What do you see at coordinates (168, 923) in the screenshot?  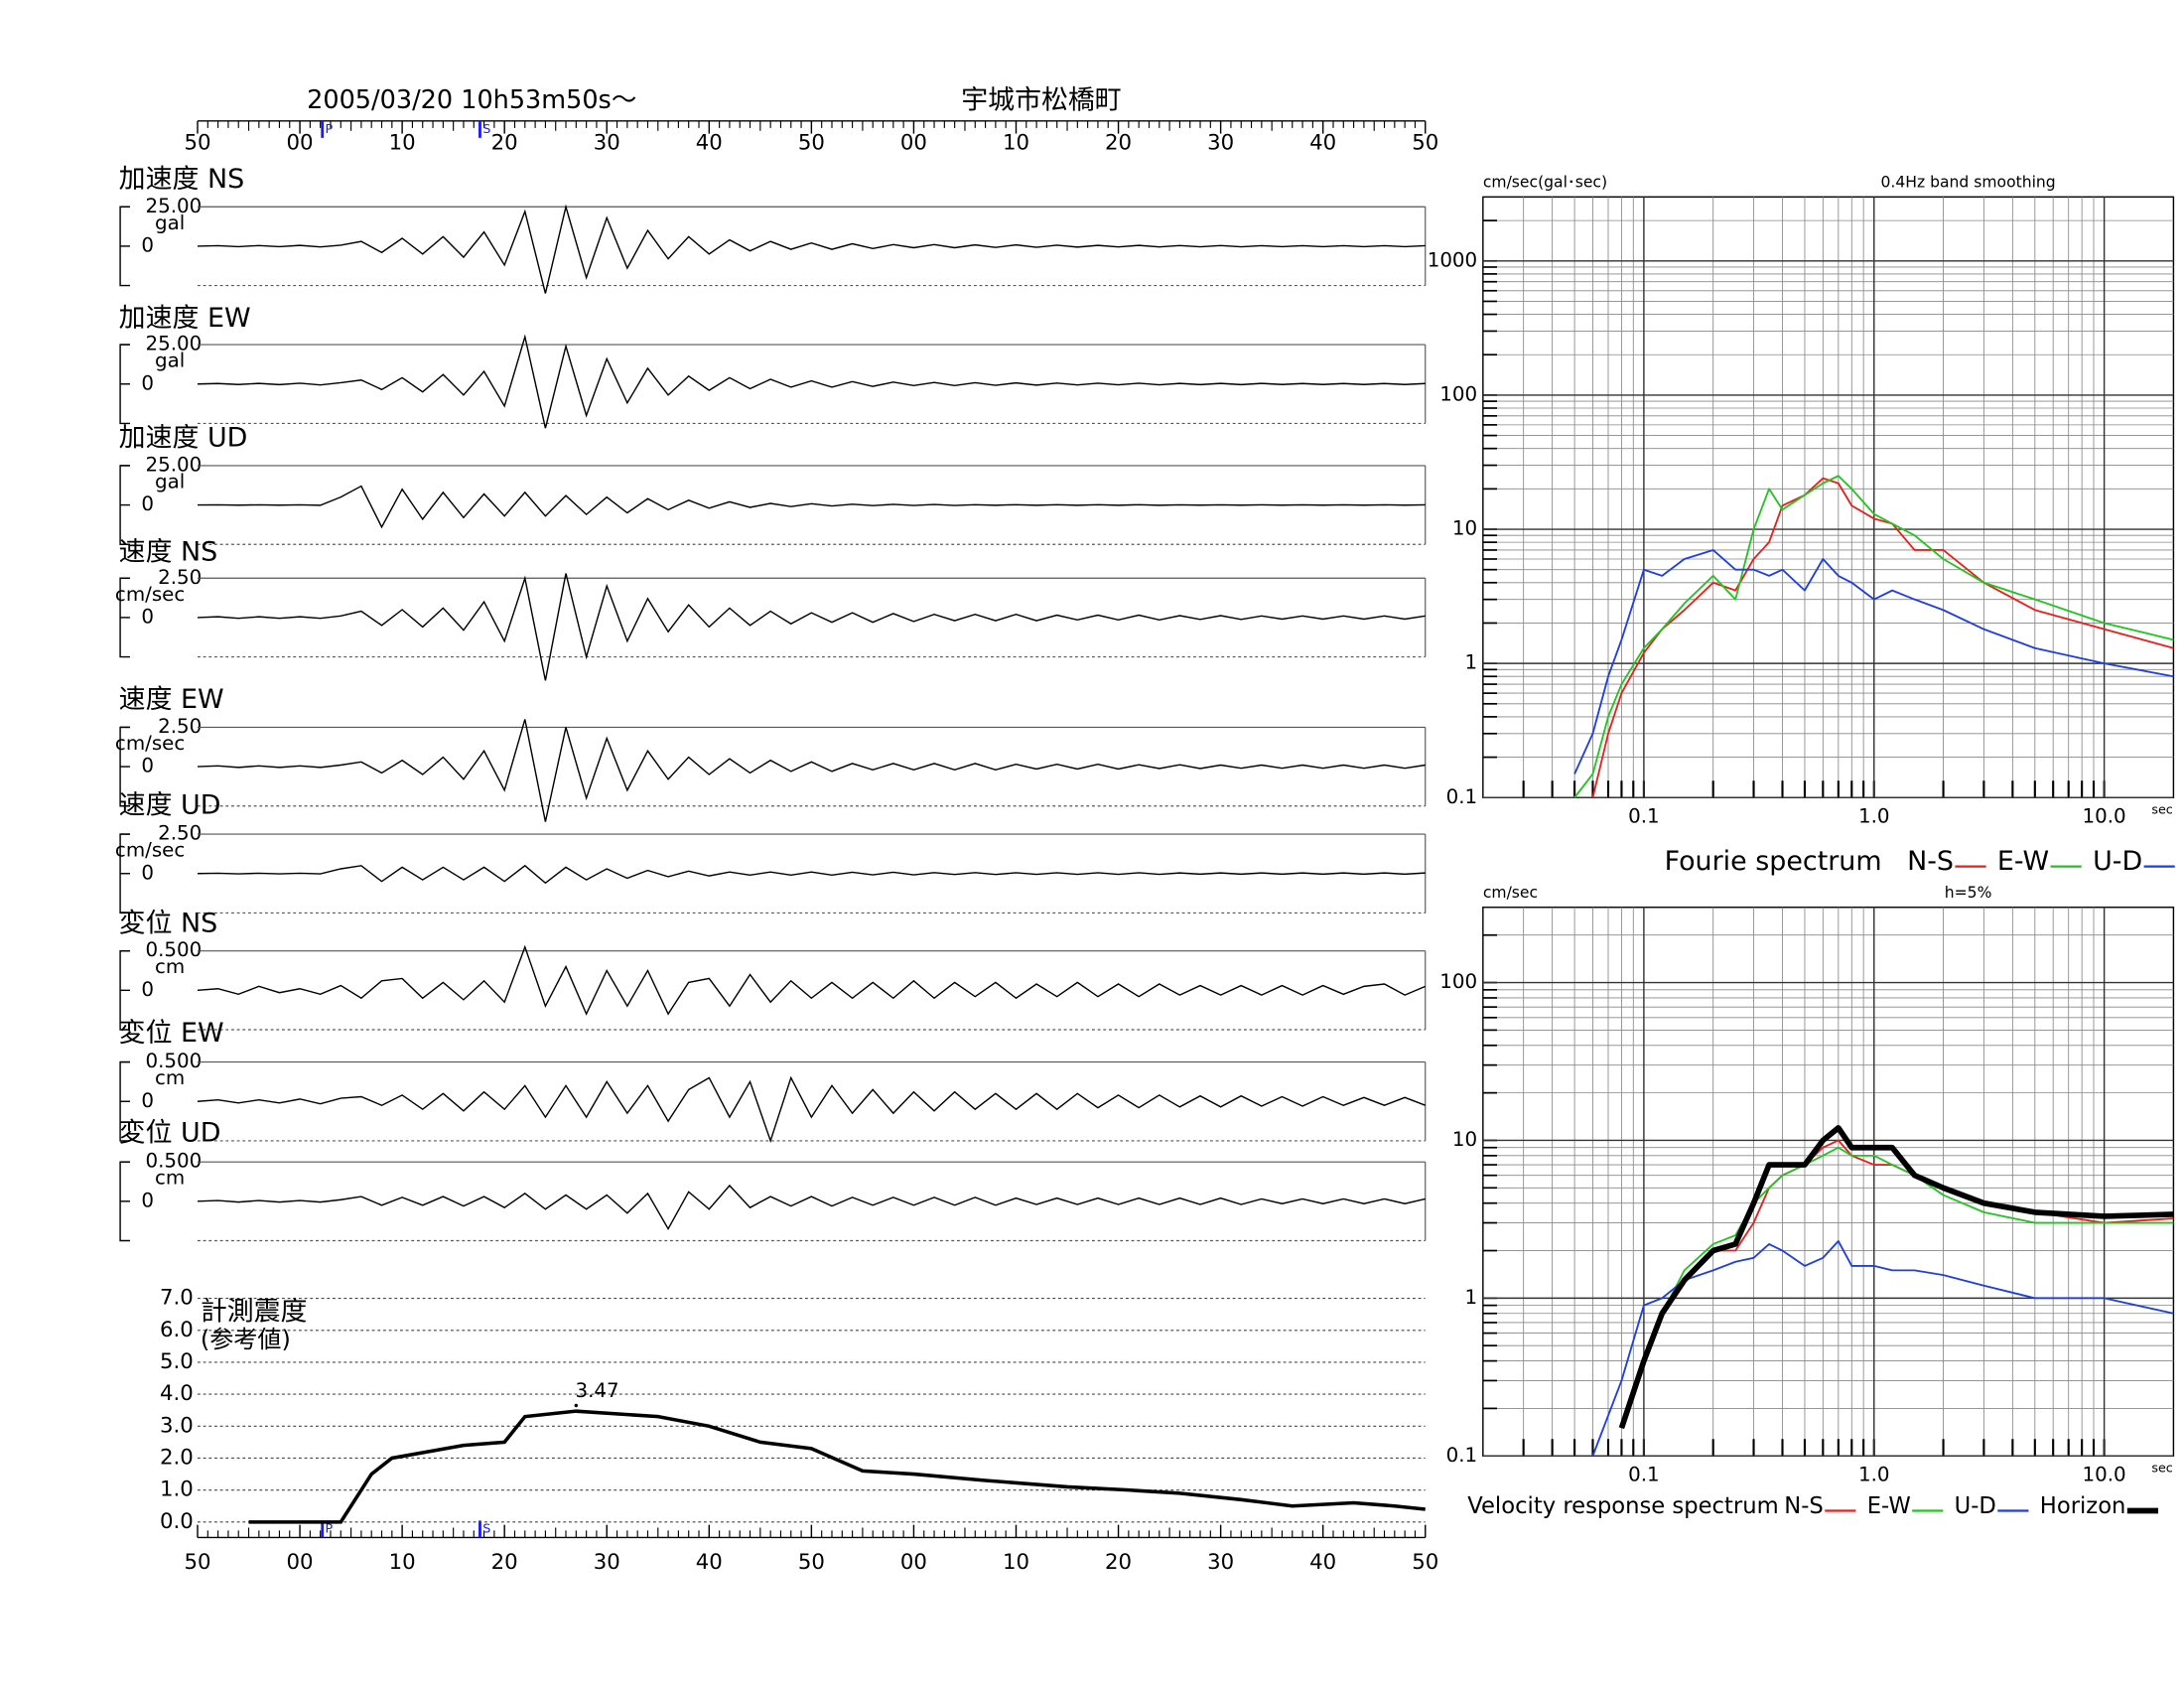 I see `trace-label: 変位 NS` at bounding box center [168, 923].